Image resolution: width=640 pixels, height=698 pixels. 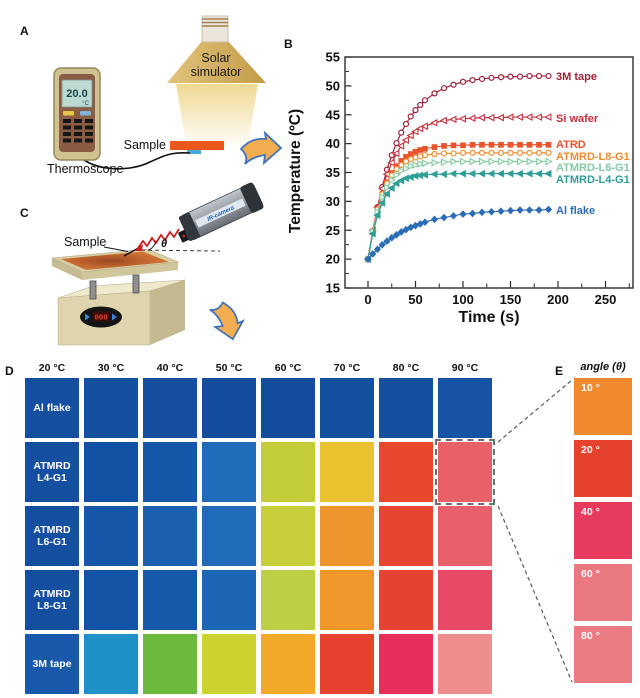 I want to click on x-tick-label: 50, so click(x=415, y=299).